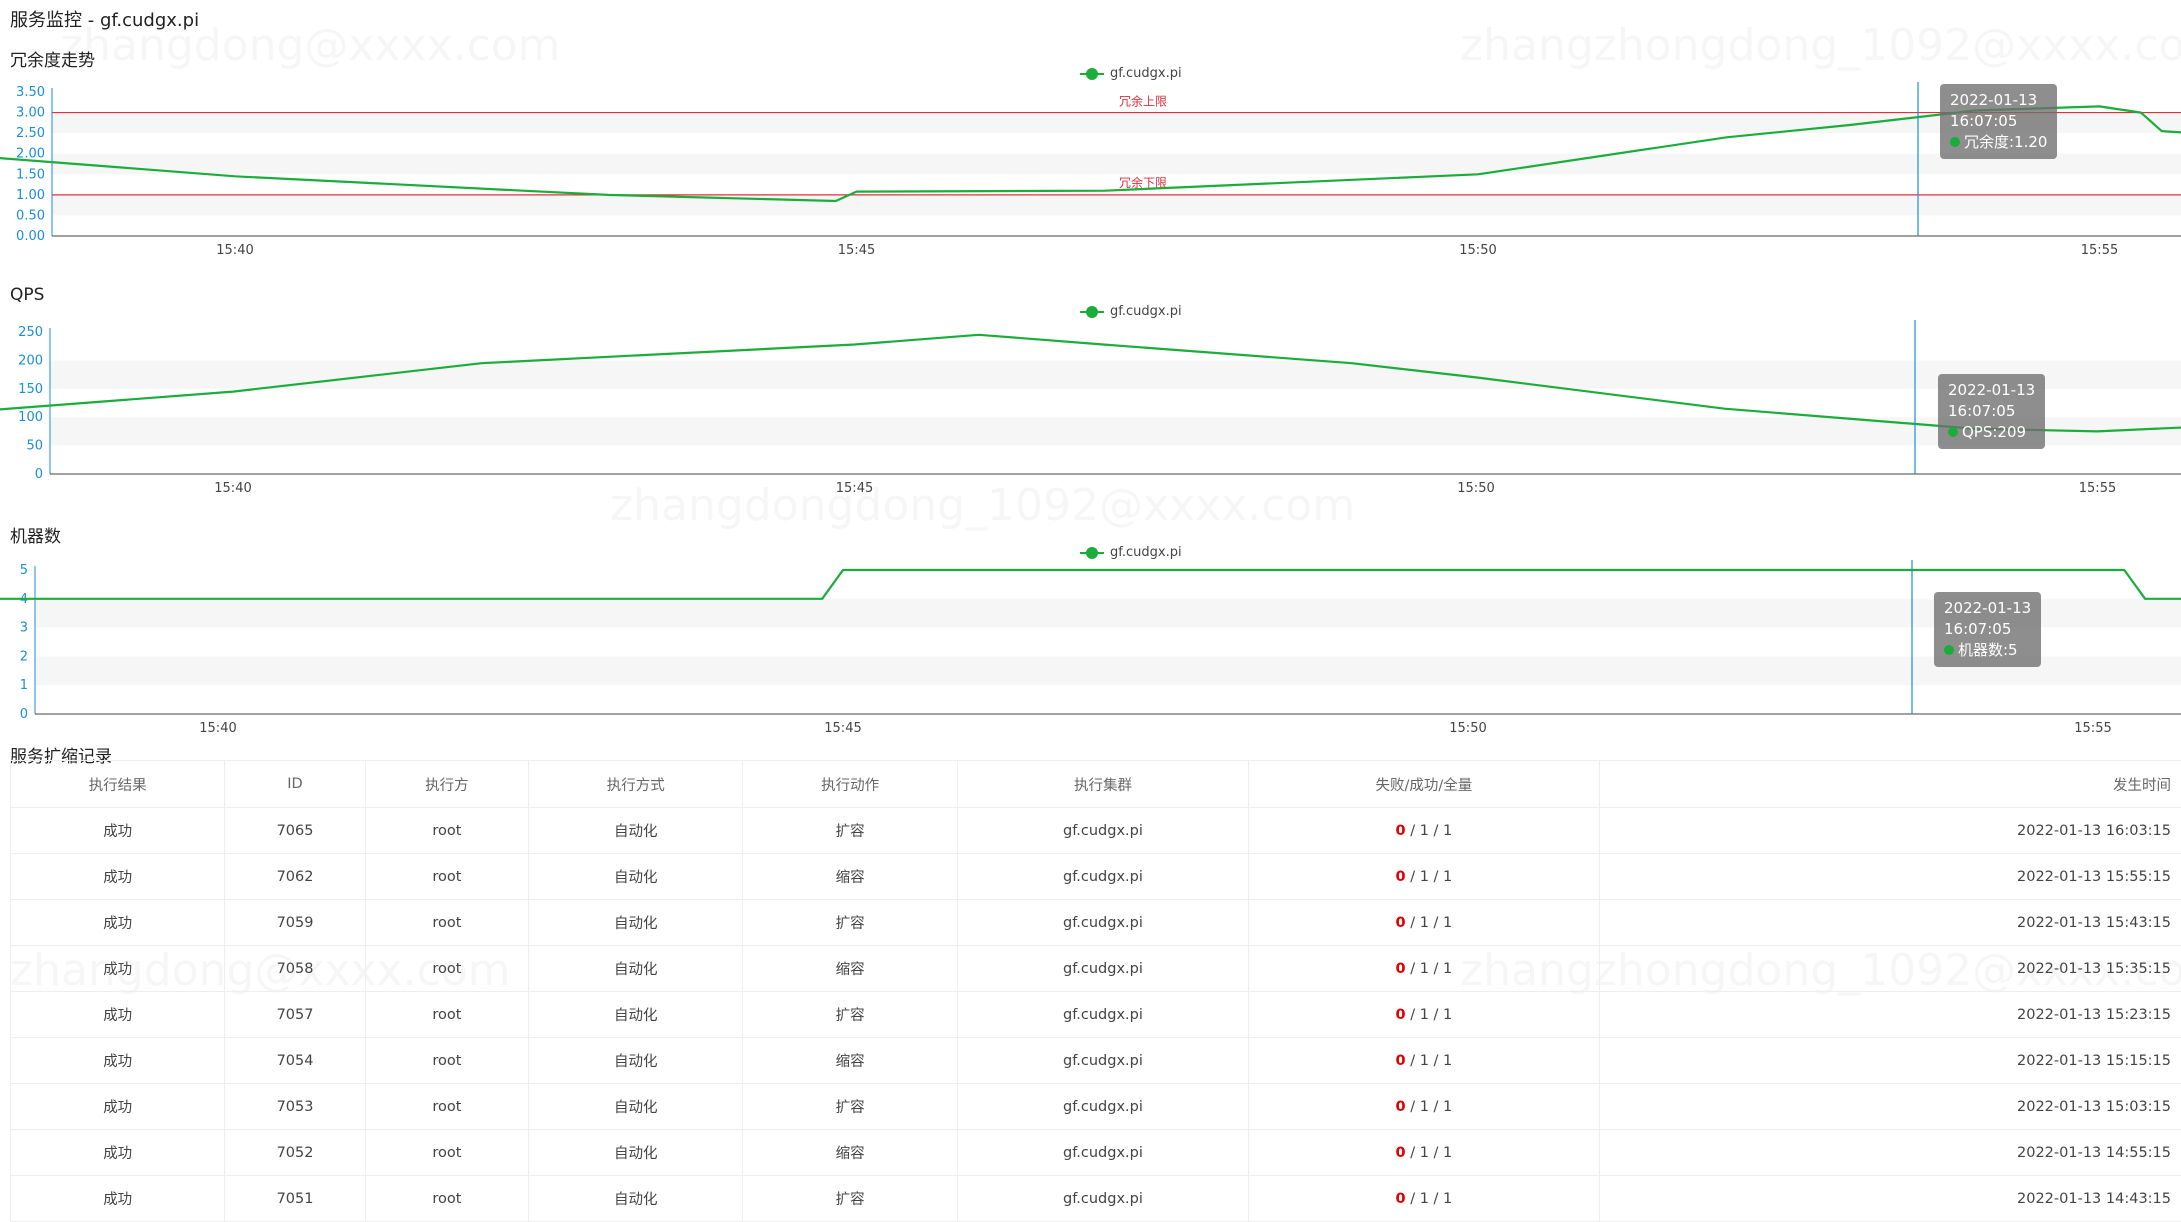 Image resolution: width=2181 pixels, height=1222 pixels. I want to click on column-header: 执行集群, so click(1102, 784).